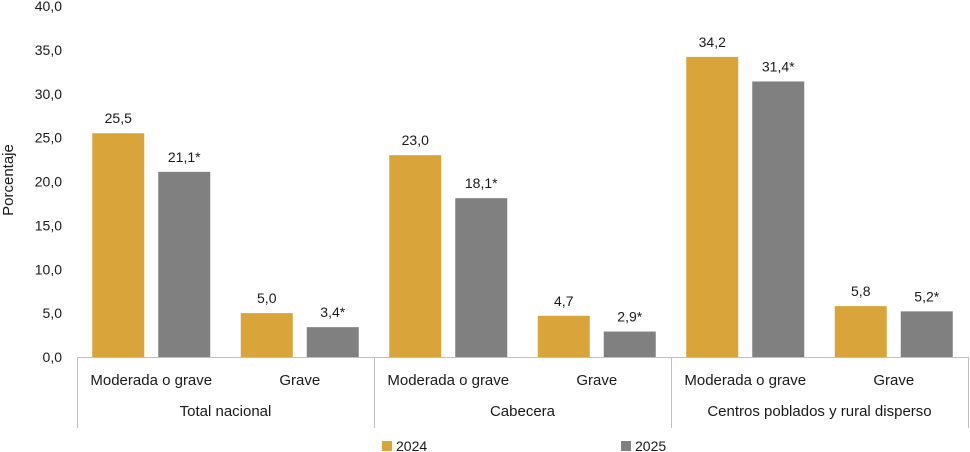 The width and height of the screenshot is (970, 452). I want to click on data-label: 21,1*, so click(184, 157).